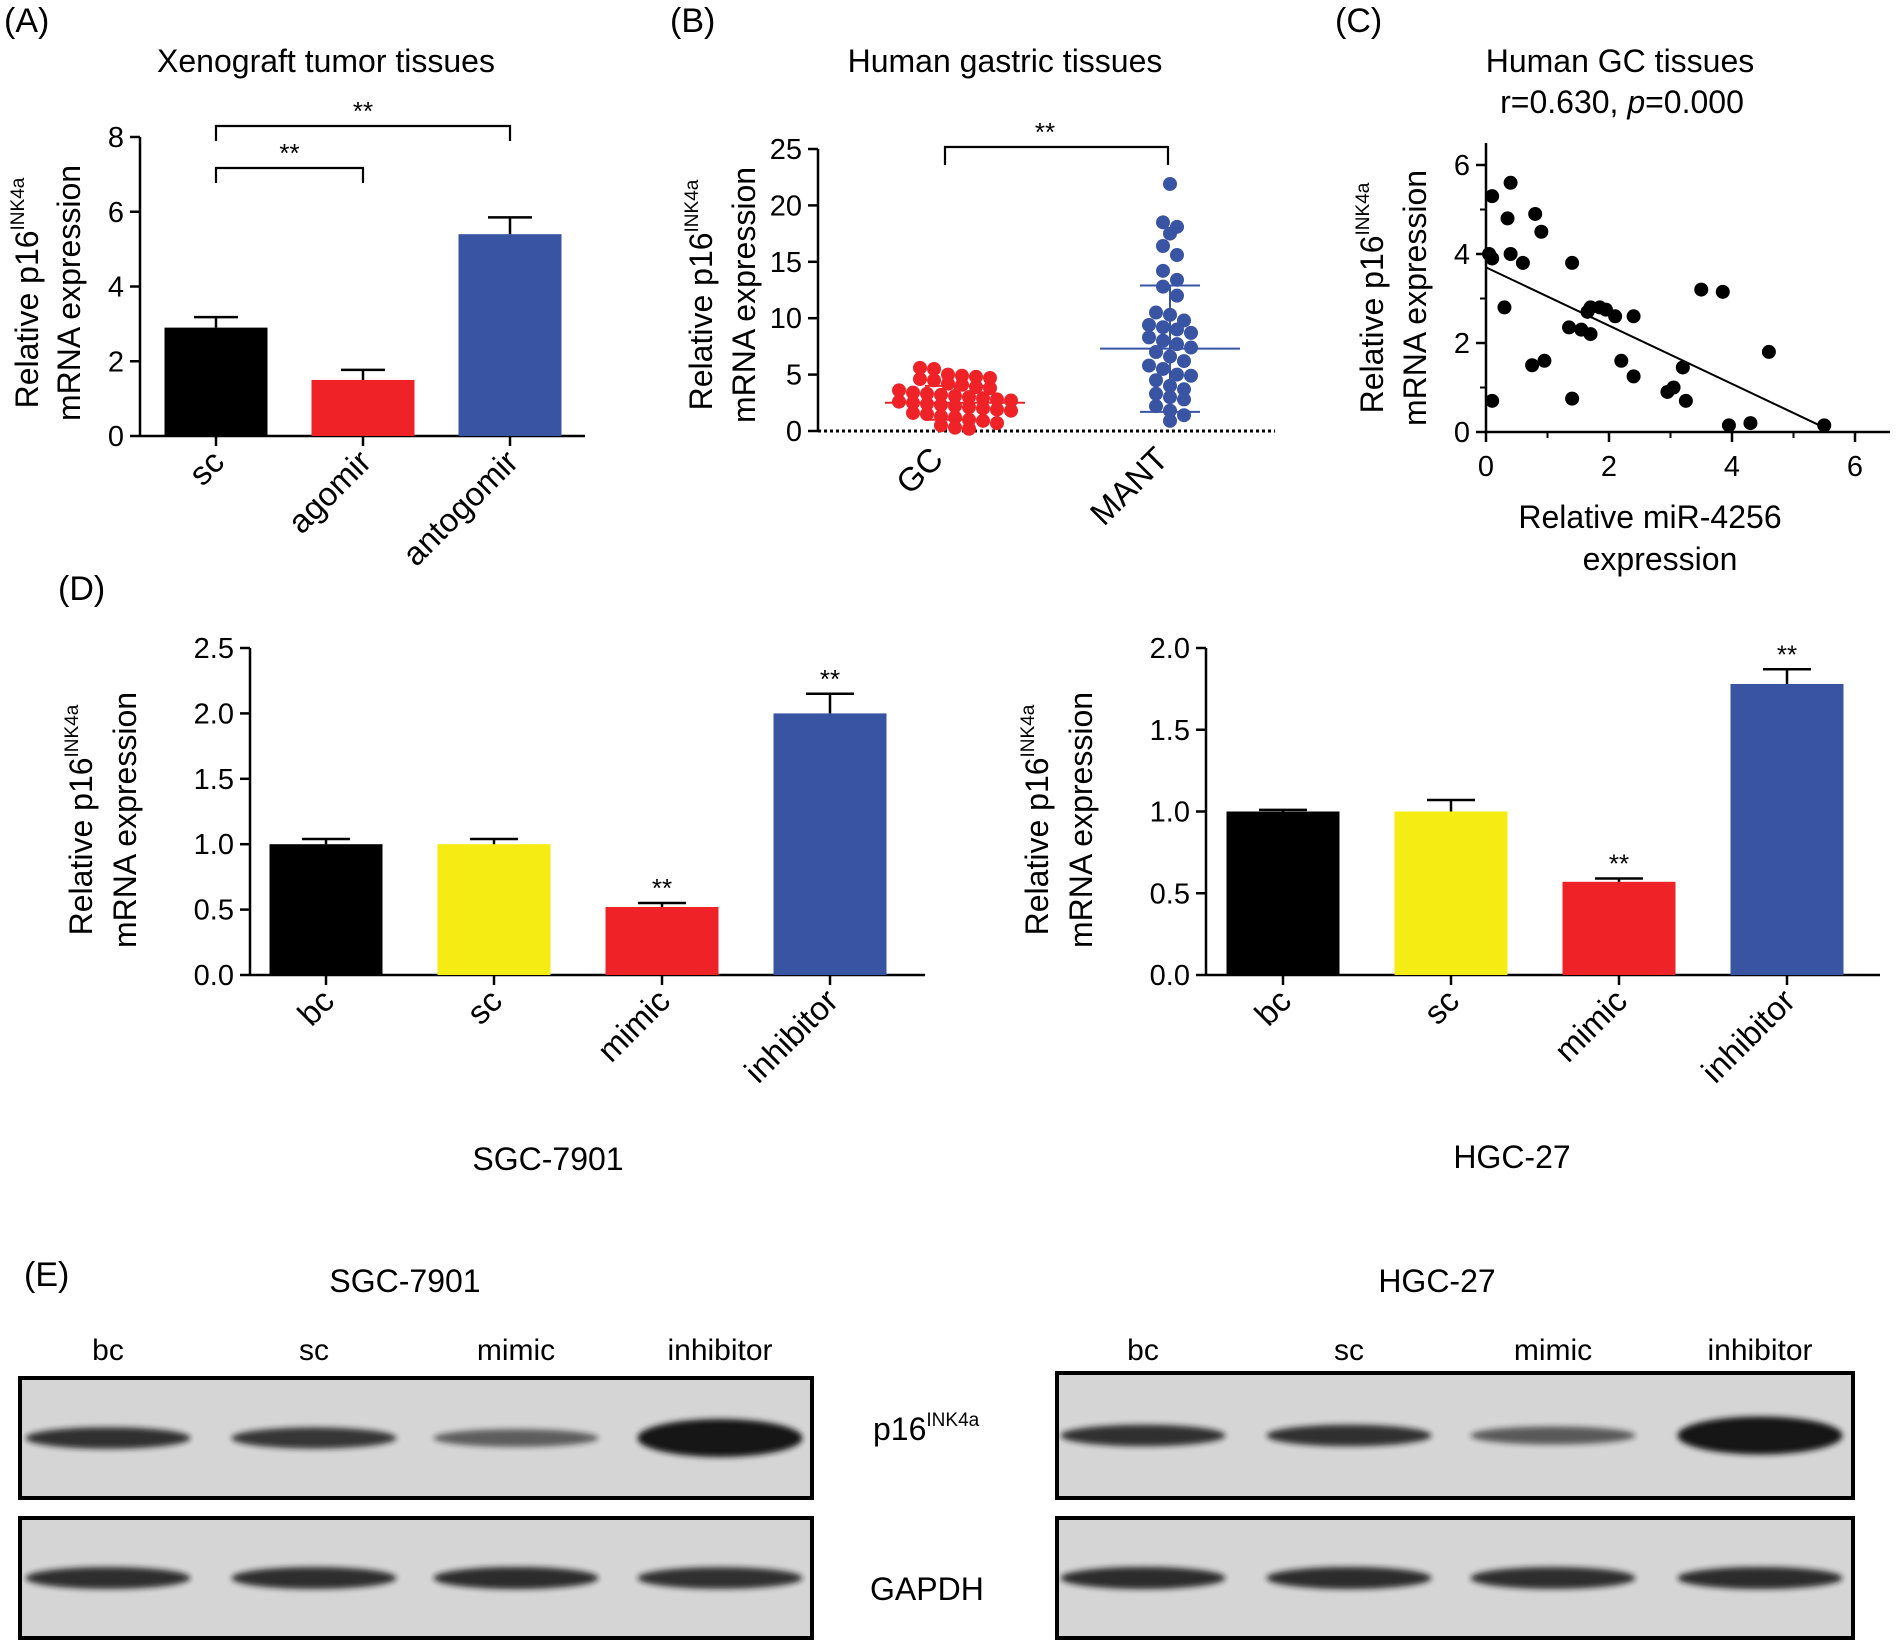  I want to click on chart-b-y-tick-label: 5, so click(794, 376).